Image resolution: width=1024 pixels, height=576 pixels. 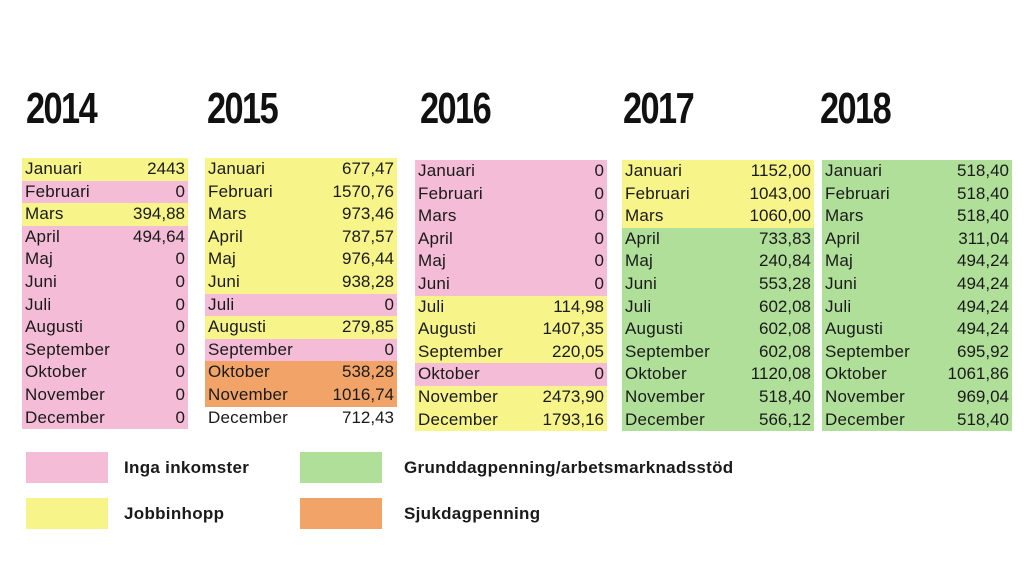 I want to click on month-row: September 220,05, so click(x=511, y=352).